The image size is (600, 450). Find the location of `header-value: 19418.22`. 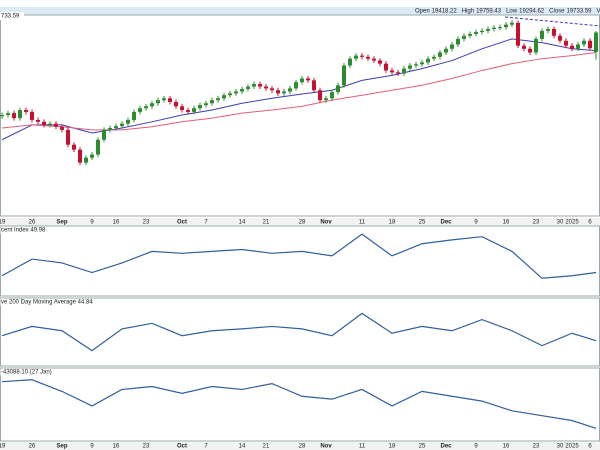

header-value: 19418.22 is located at coordinates (445, 12).